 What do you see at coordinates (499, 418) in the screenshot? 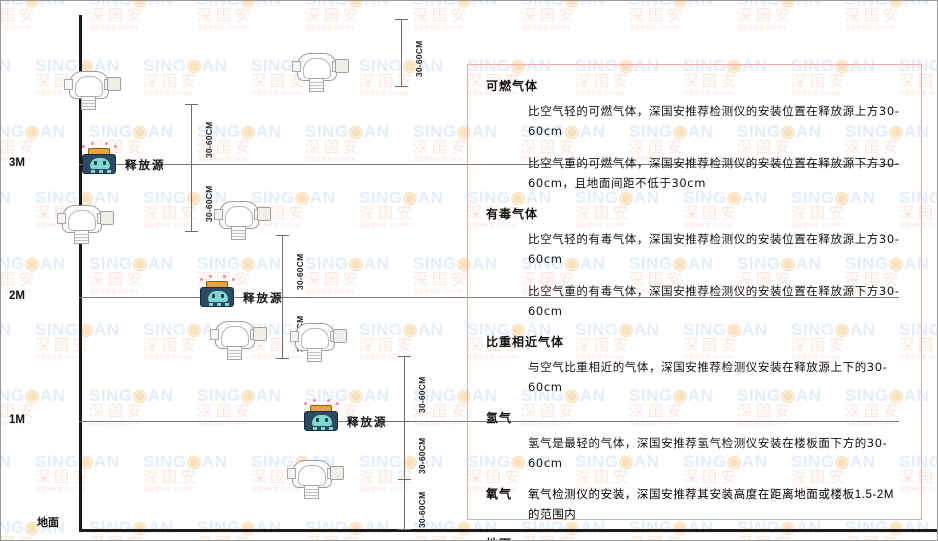
I see `section-heading: 氢气` at bounding box center [499, 418].